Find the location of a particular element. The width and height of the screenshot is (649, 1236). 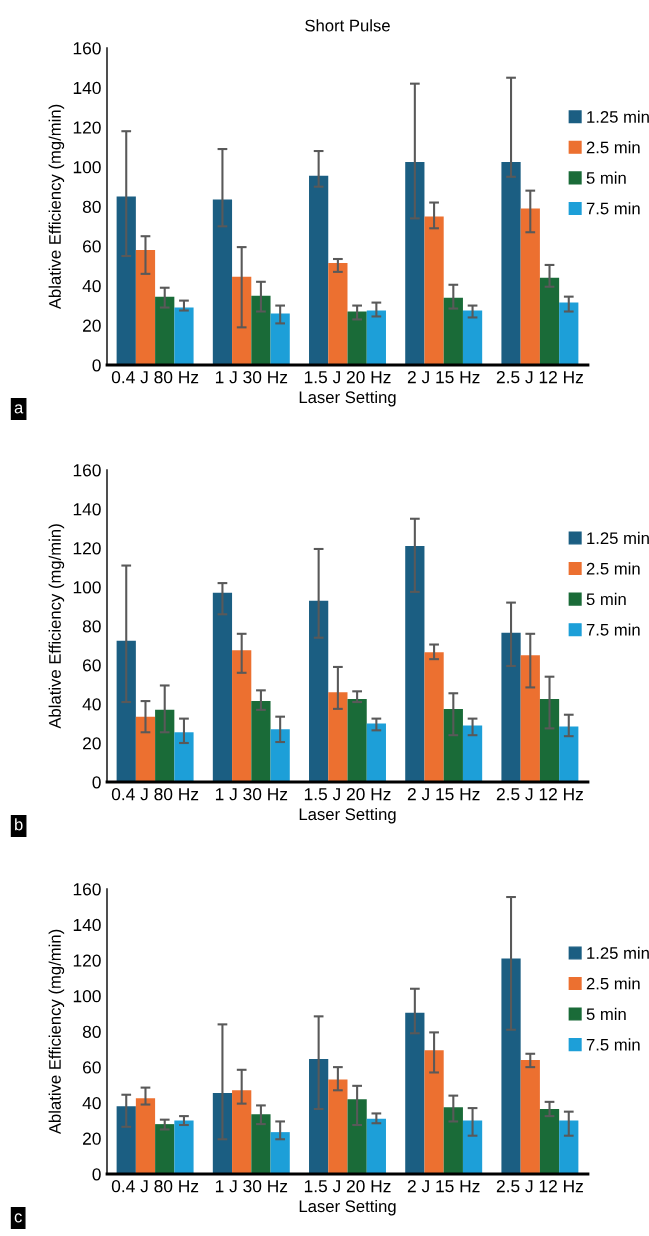

y-tick-label: 40 is located at coordinates (91, 1103).